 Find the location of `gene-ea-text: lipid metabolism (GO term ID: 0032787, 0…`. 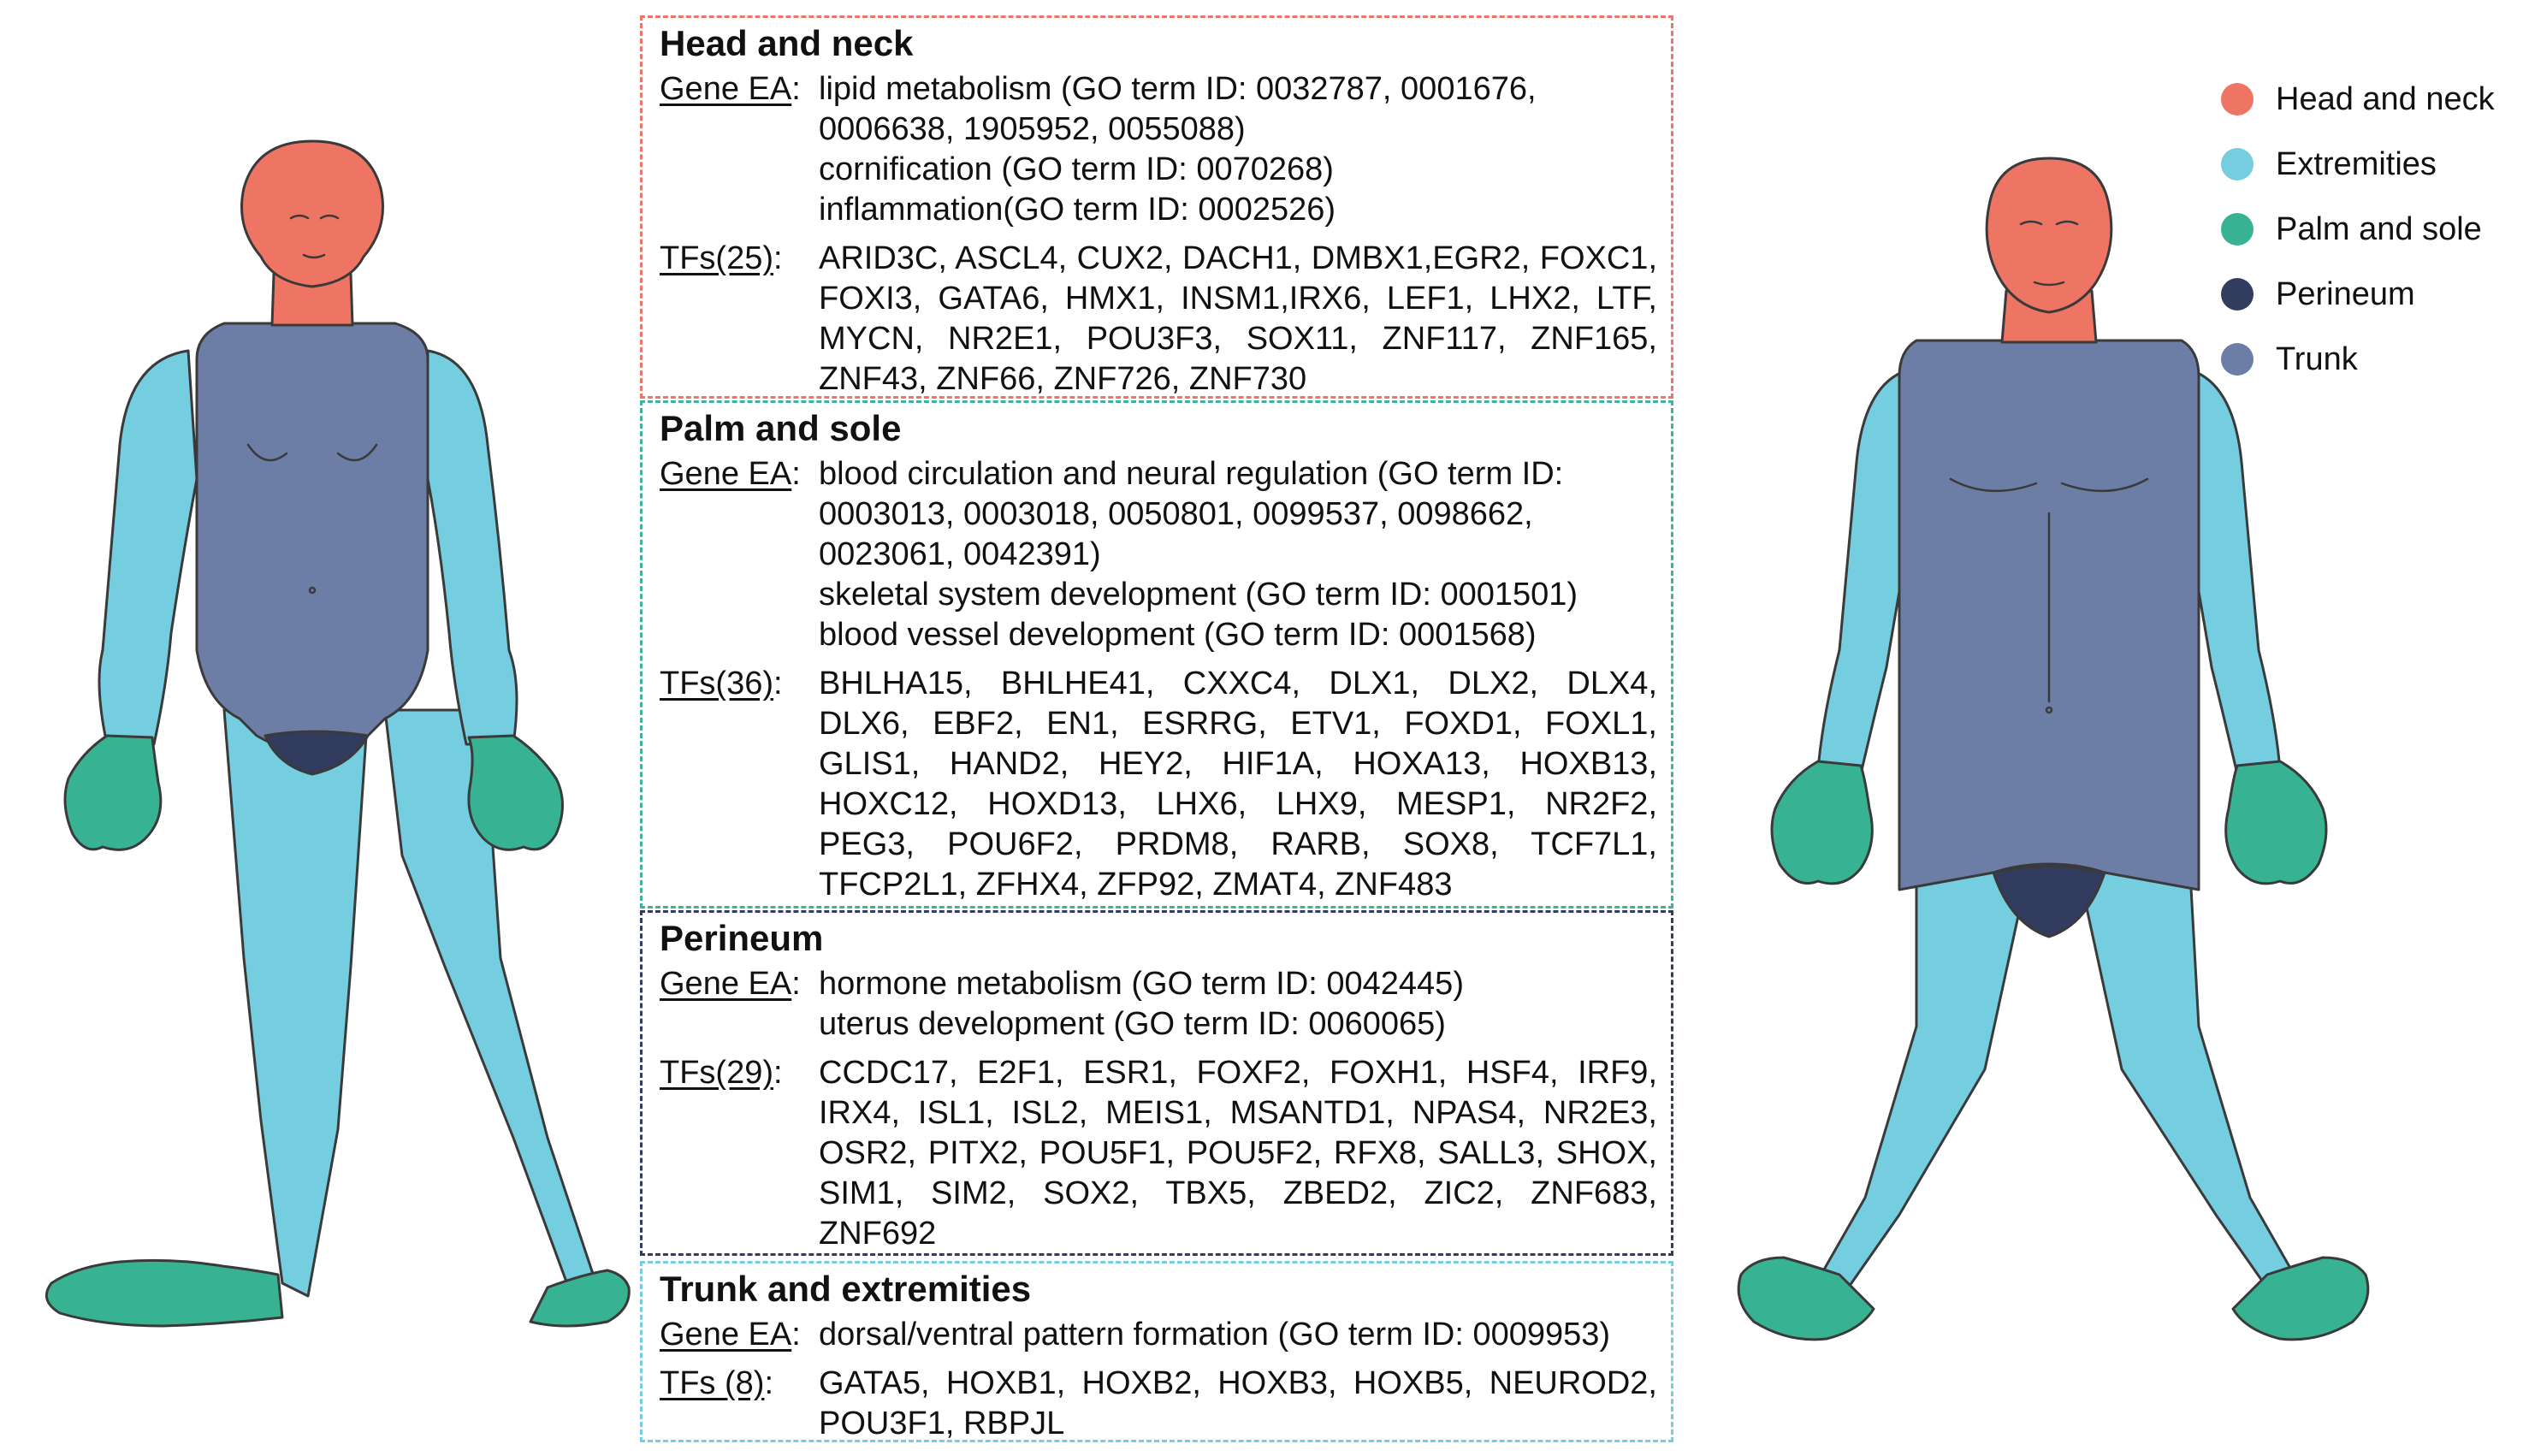

gene-ea-text: lipid metabolism (GO term ID: 0032787, 0… is located at coordinates (1178, 149).